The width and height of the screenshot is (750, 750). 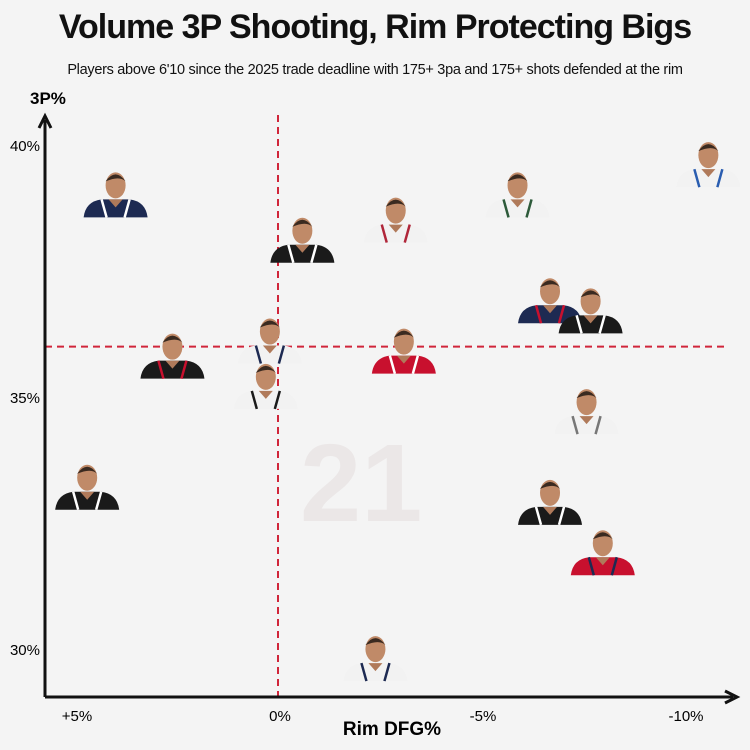 What do you see at coordinates (732, 697) in the screenshot?
I see `x-axis-arrow` at bounding box center [732, 697].